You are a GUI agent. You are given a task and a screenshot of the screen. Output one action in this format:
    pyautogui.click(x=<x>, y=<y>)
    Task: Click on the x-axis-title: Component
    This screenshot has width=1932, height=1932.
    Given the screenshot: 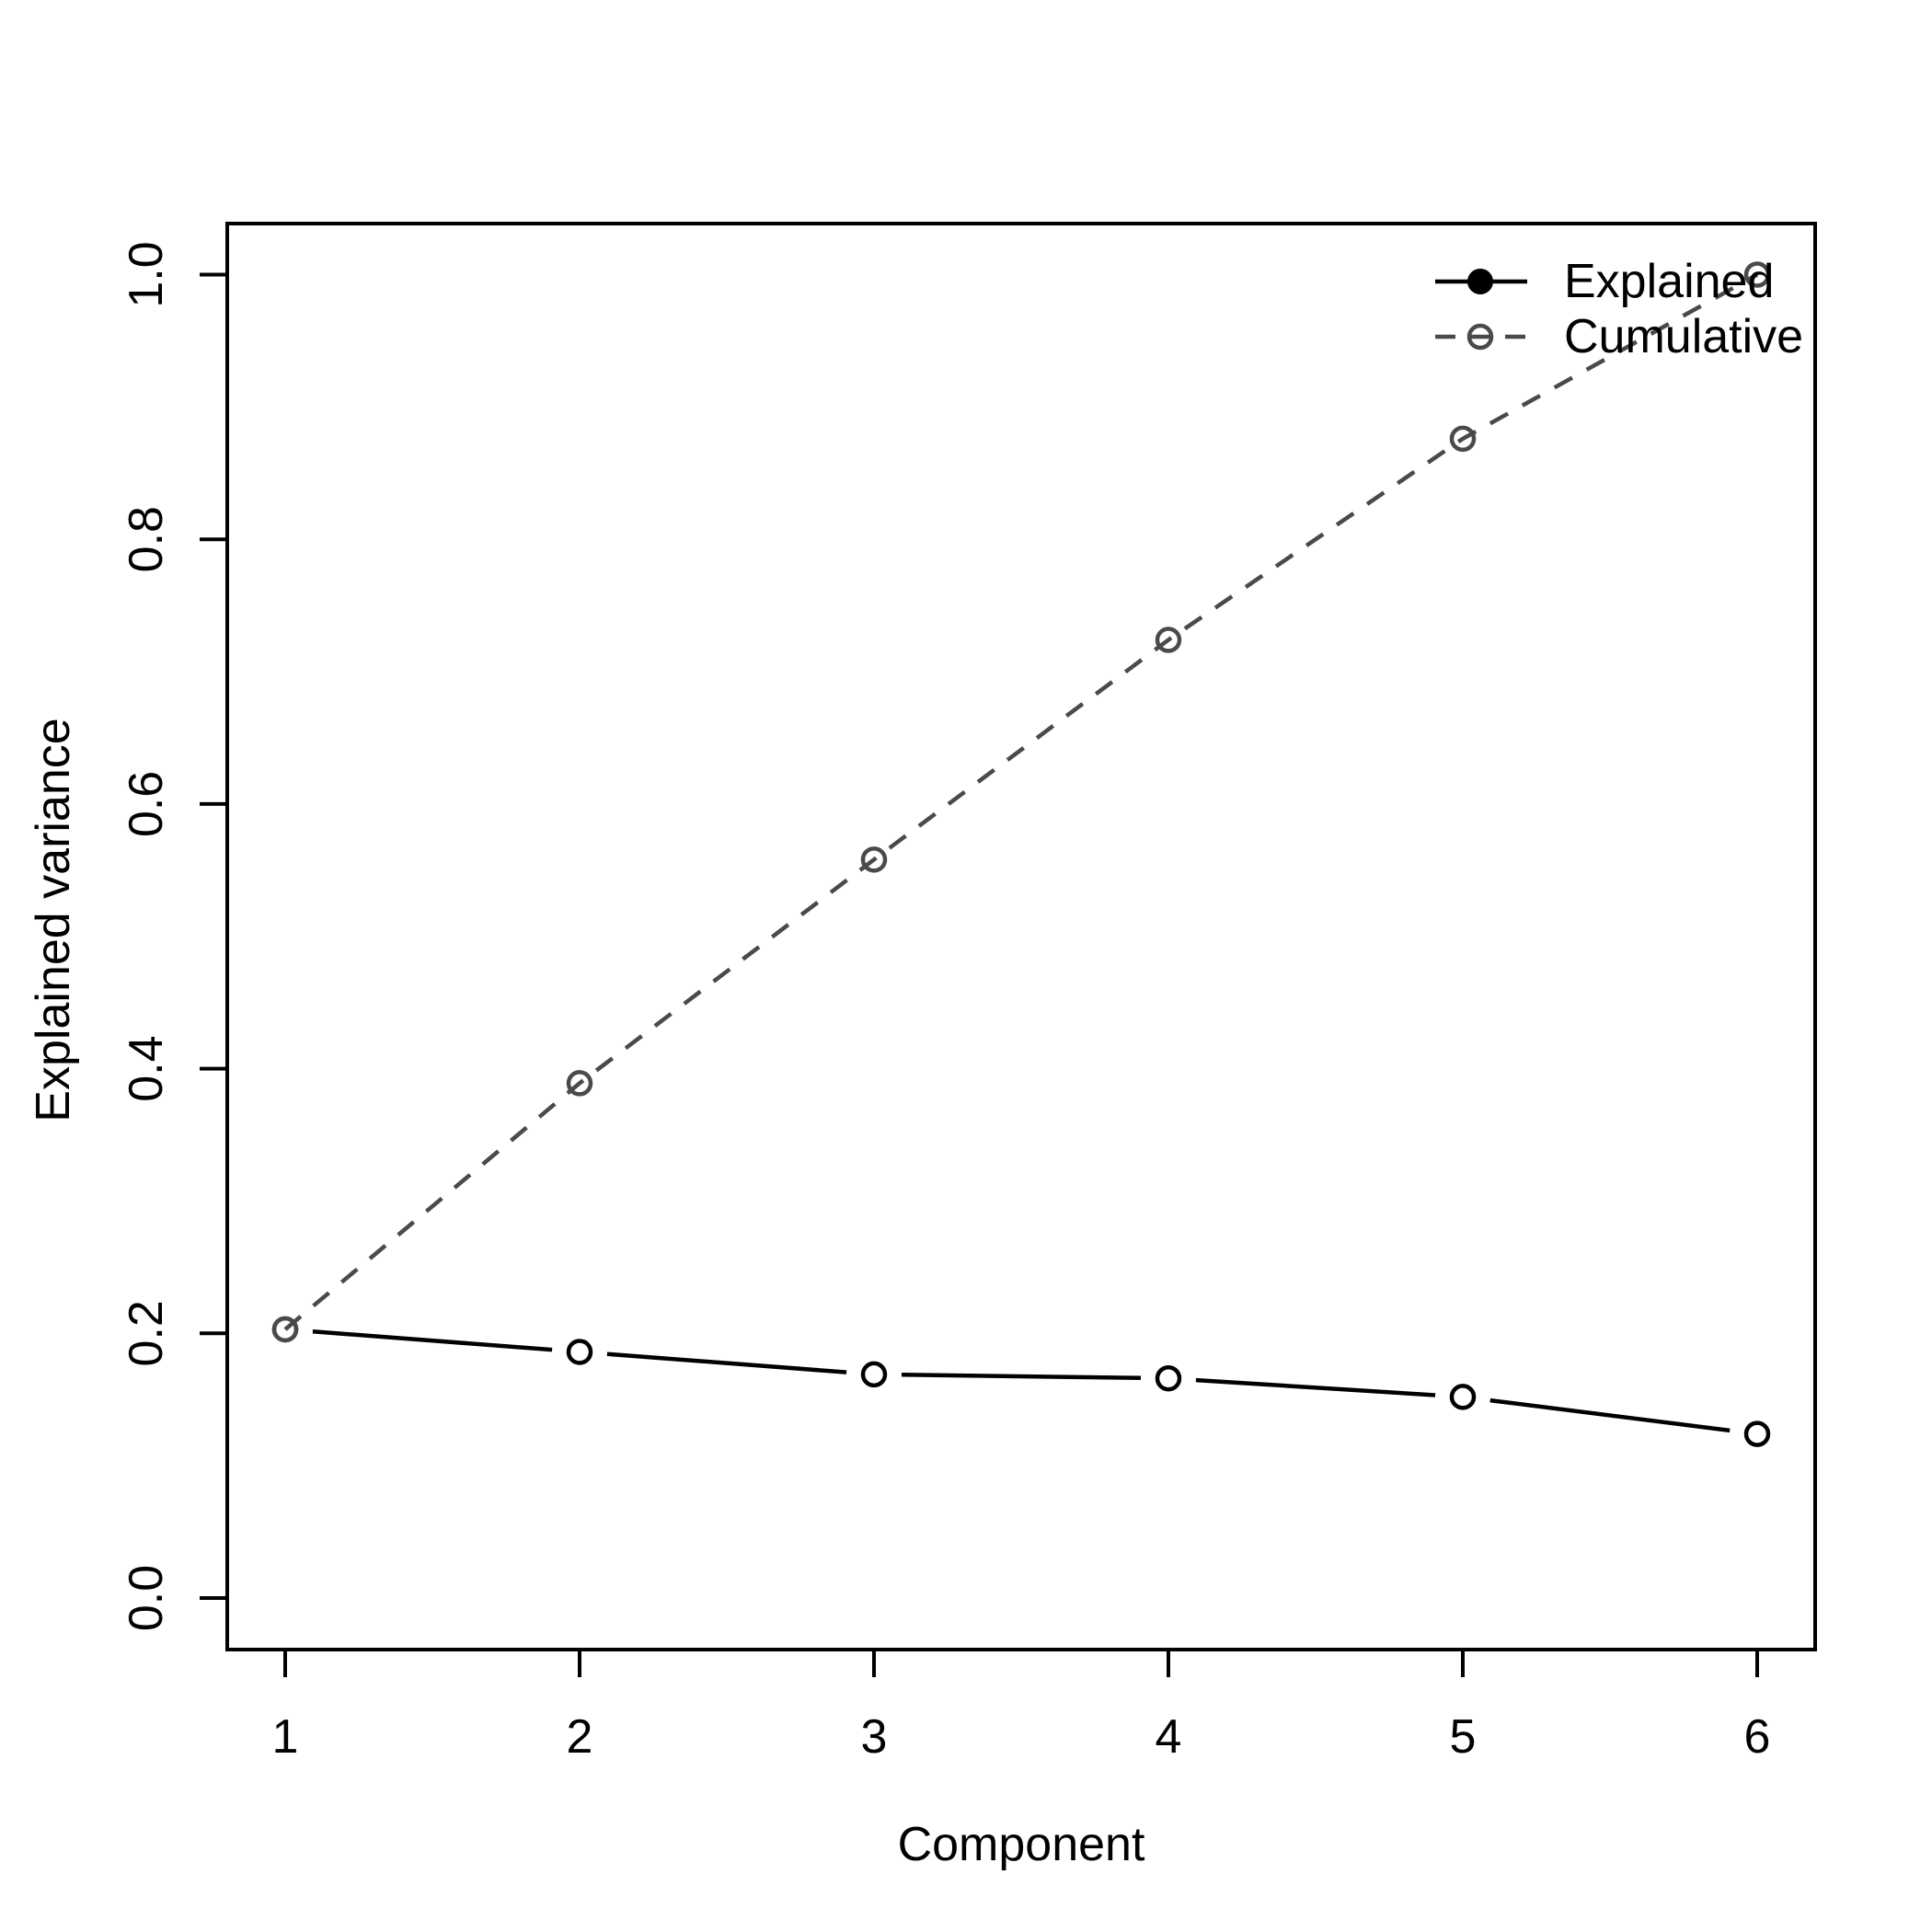 What is the action you would take?
    pyautogui.click(x=1021, y=1844)
    